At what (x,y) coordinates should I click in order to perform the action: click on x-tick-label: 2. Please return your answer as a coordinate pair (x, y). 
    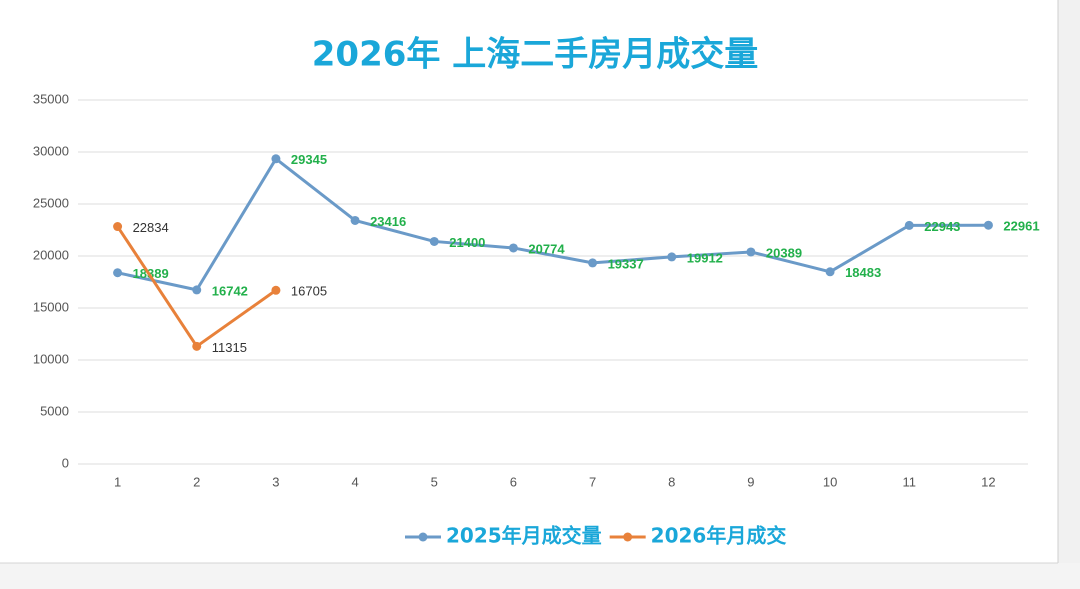
    Looking at the image, I should click on (196, 481).